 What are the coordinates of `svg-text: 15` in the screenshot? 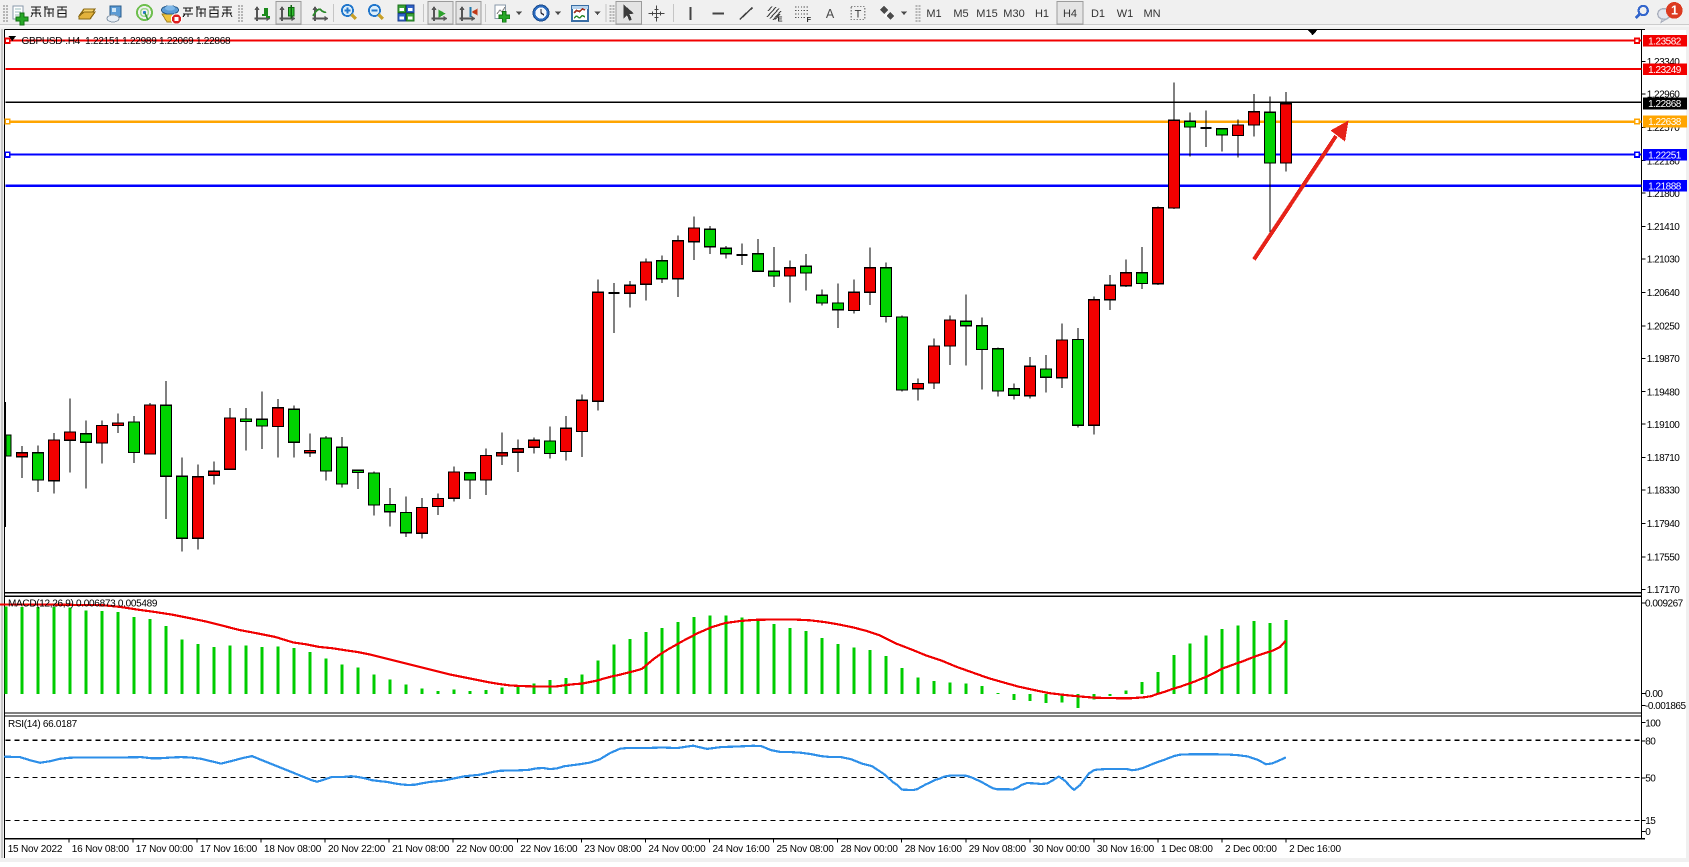 It's located at (1650, 821).